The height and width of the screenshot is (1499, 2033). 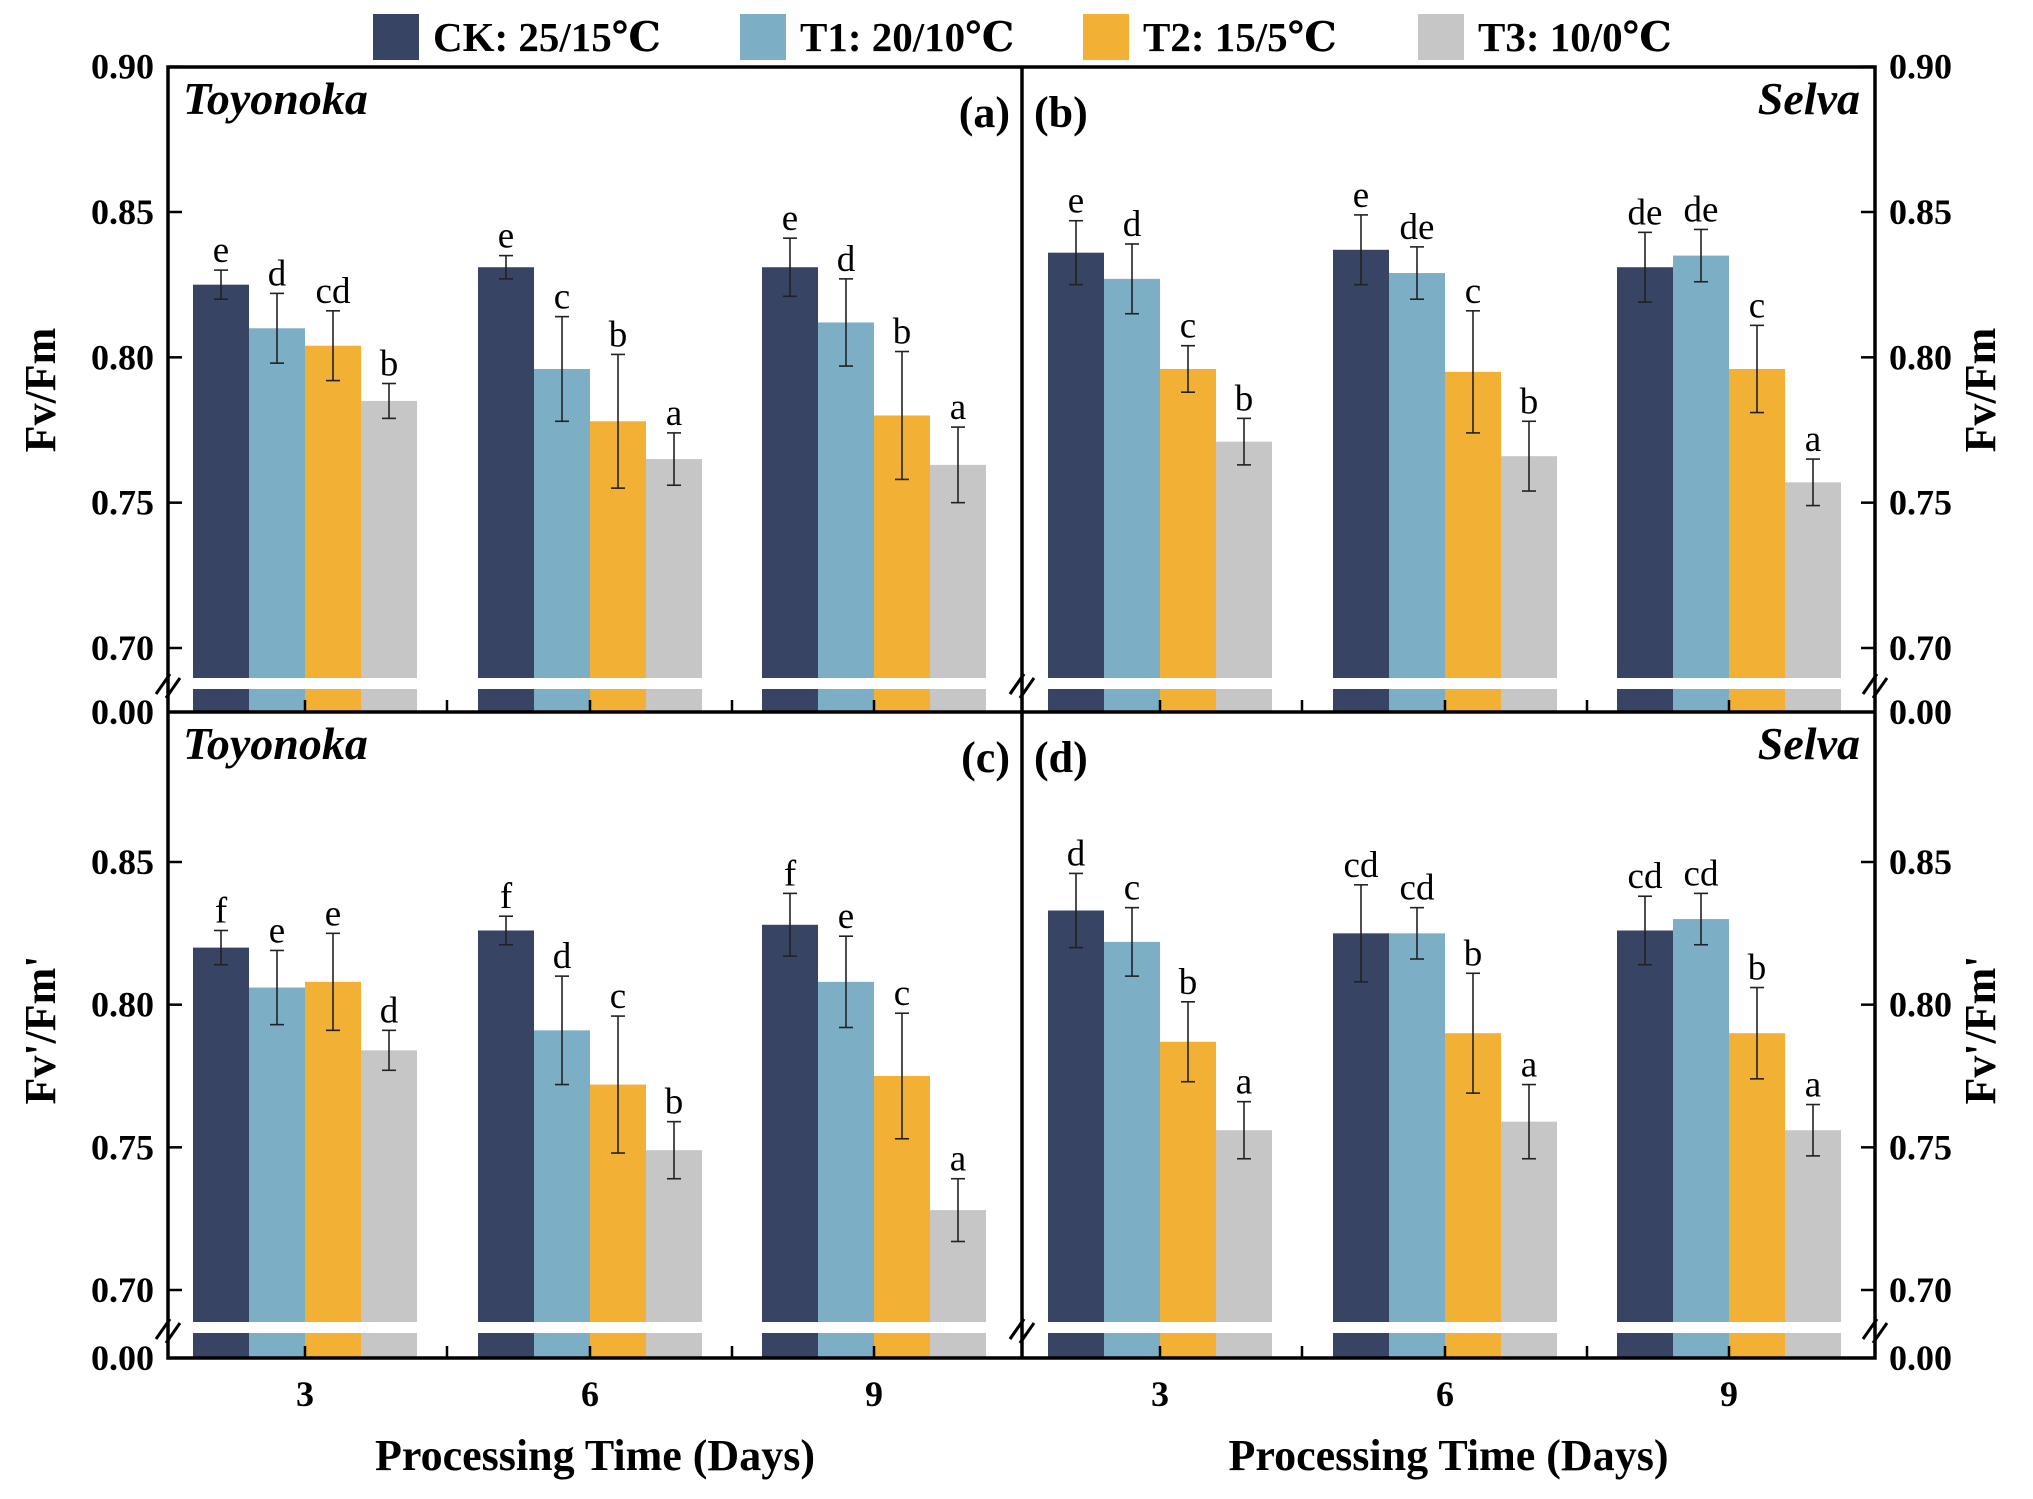 What do you see at coordinates (1473, 1345) in the screenshot?
I see `bar-stub-d-t2-day6` at bounding box center [1473, 1345].